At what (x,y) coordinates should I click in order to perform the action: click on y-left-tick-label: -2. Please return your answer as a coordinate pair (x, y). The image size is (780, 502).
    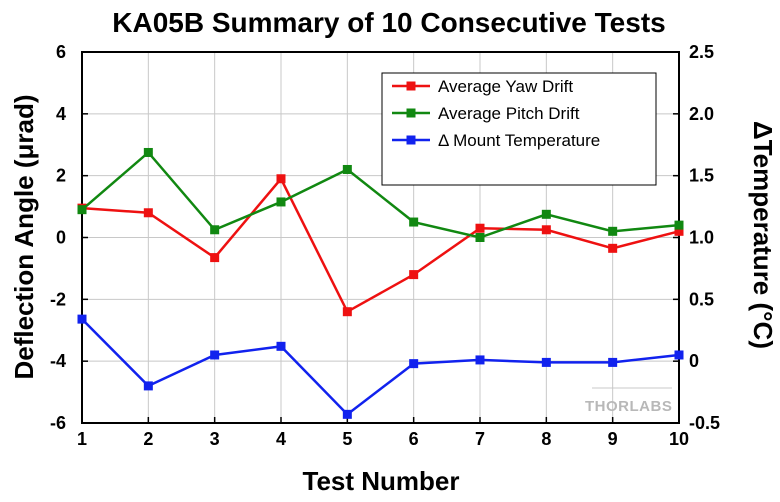
    Looking at the image, I should click on (58, 299).